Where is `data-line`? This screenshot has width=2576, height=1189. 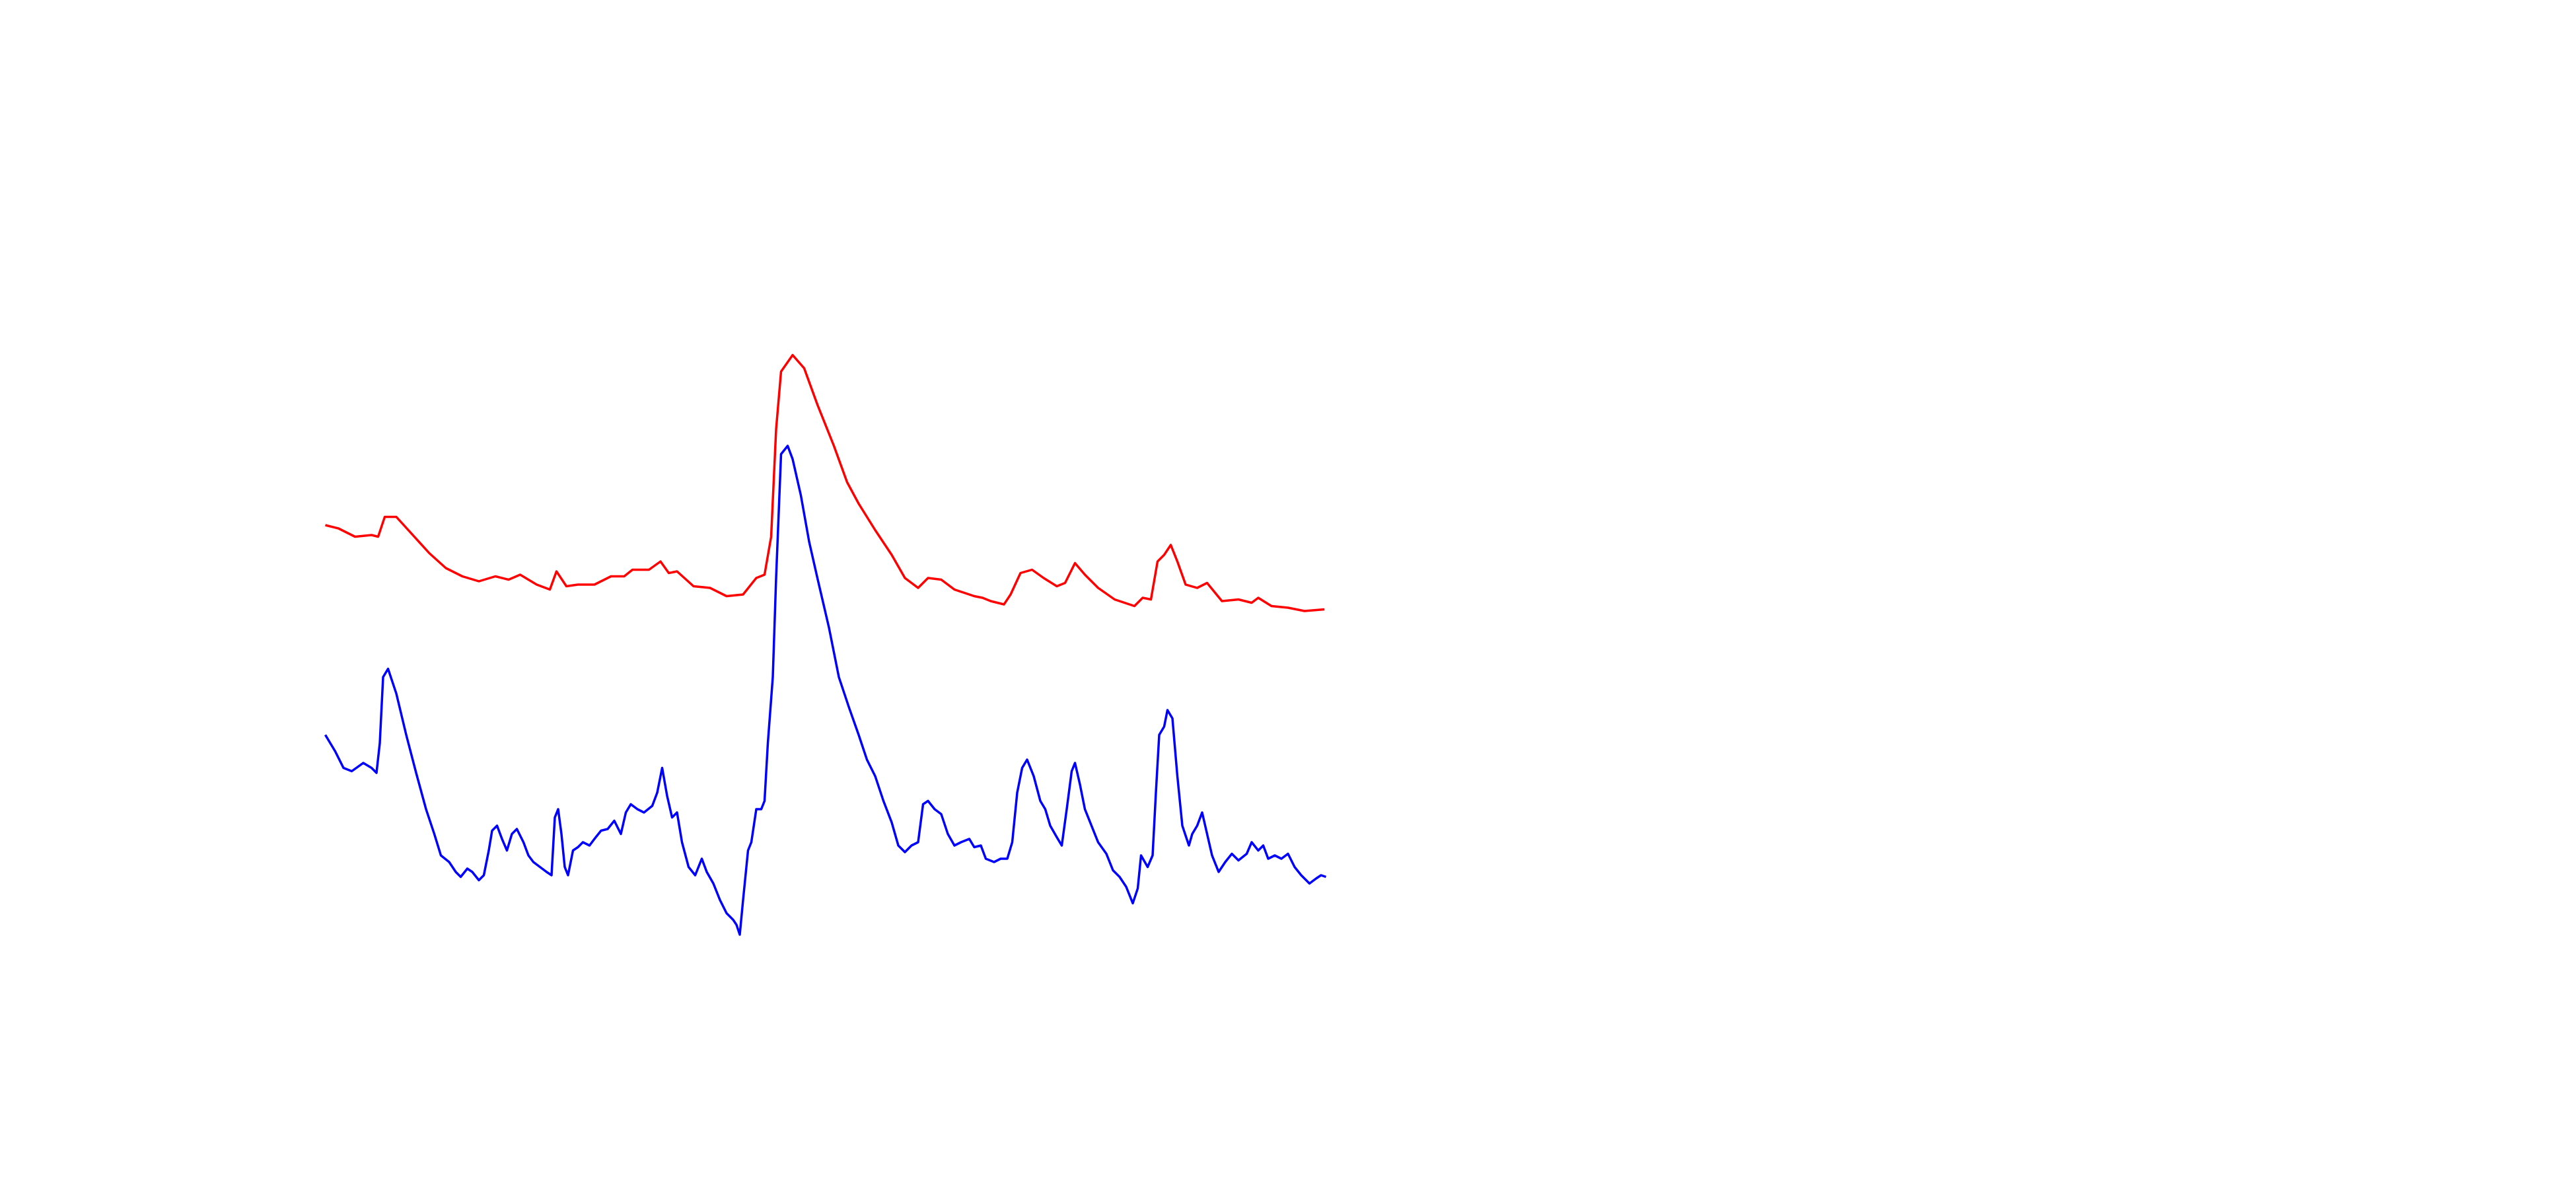
data-line is located at coordinates (825, 483).